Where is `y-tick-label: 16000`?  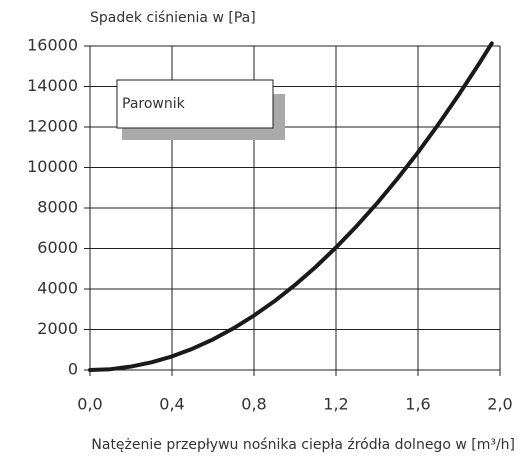 y-tick-label: 16000 is located at coordinates (52, 45).